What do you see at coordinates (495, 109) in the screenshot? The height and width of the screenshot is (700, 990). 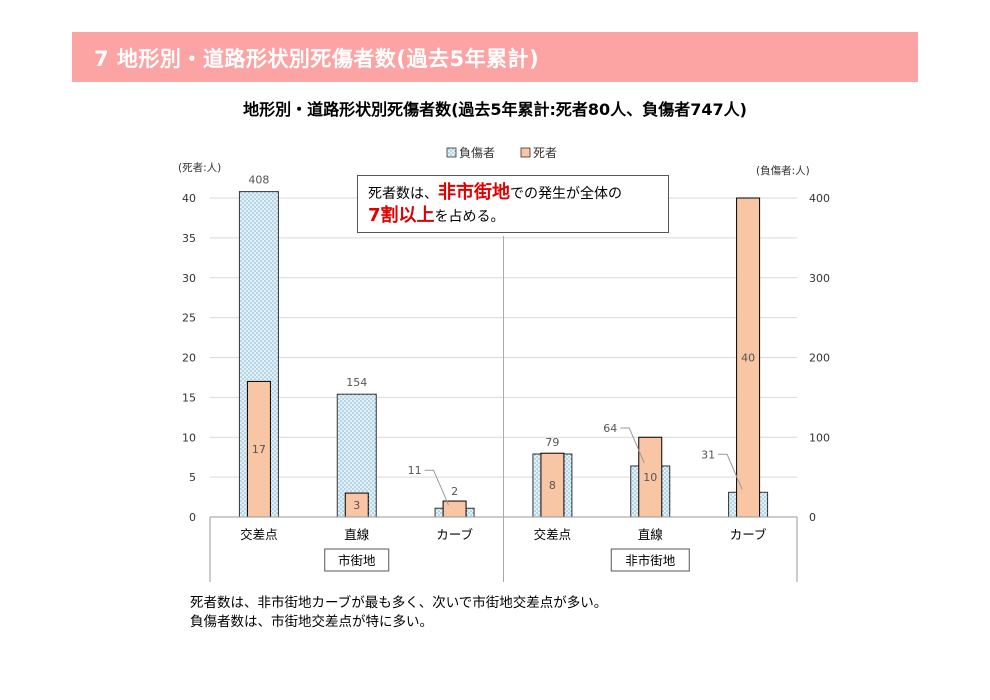 I see `chart-title: 地形別・道路形状別死傷者数(過去5年累計:死者80人、負傷者747人)` at bounding box center [495, 109].